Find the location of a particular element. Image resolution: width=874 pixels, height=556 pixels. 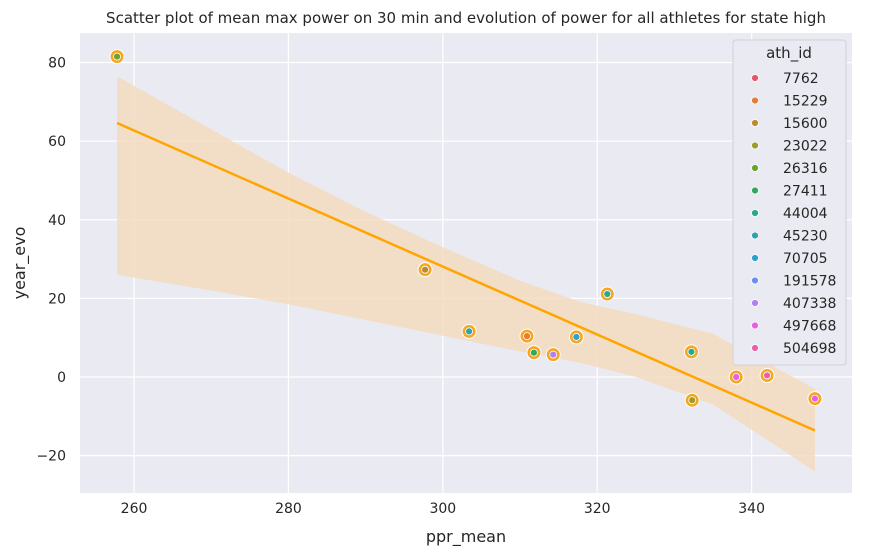

y-axis-label: year_evo is located at coordinates (20, 263).